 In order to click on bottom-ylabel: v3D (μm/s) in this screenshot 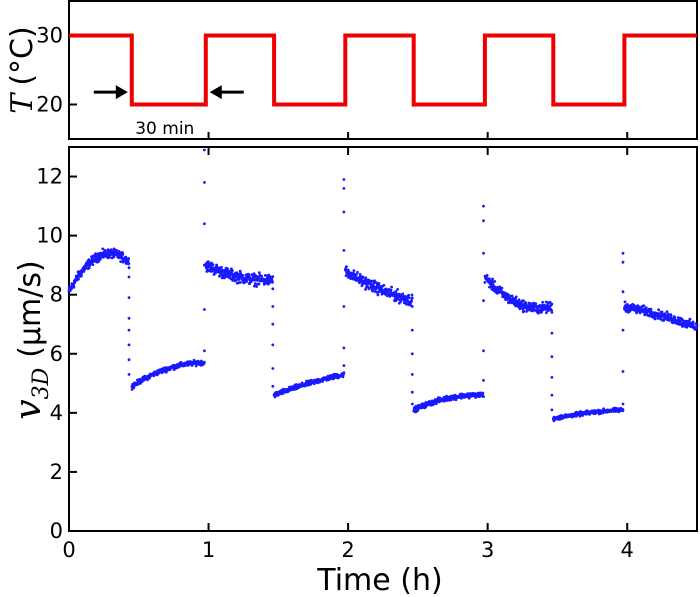, I will do `click(31, 339)`.